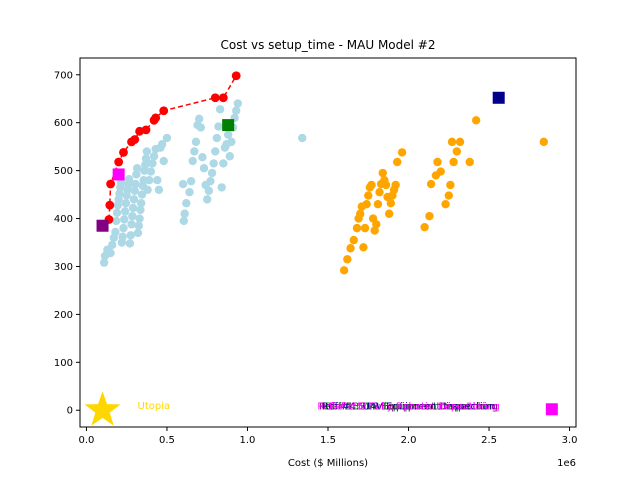 Image resolution: width=640 pixels, height=480 pixels. I want to click on chart-title: Cost vs setup_time - MAU Model #2, so click(328, 45).